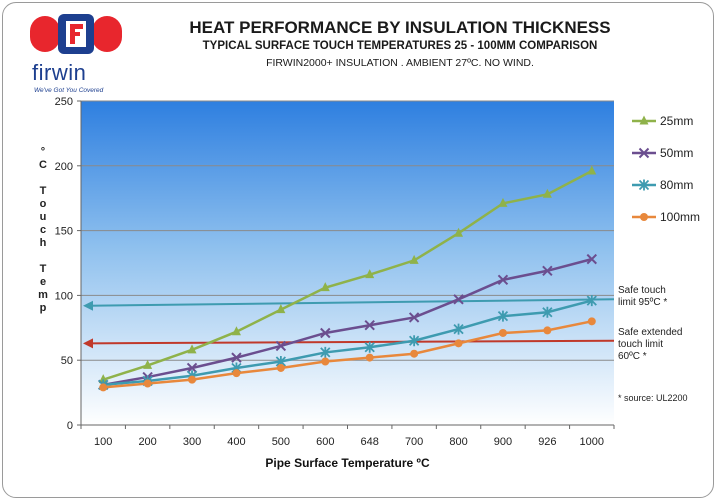  Describe the element at coordinates (680, 217) in the screenshot. I see `legend-label: 100mm` at that location.